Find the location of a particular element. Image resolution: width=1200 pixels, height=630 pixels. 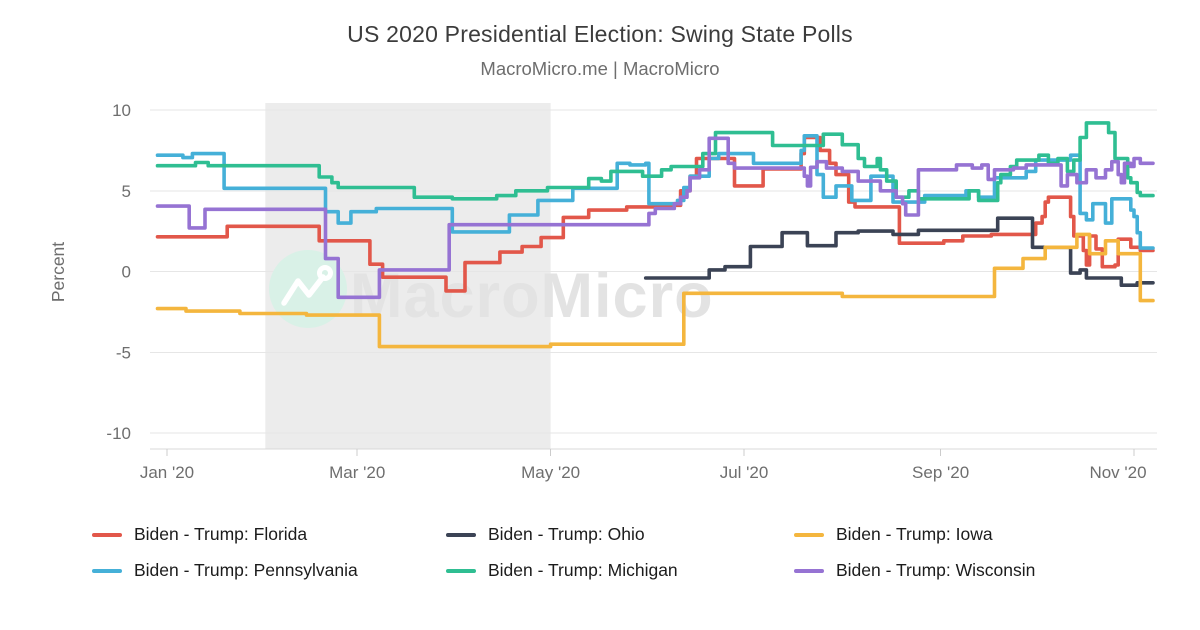

legend-swatch-pennsylvania is located at coordinates (107, 570).